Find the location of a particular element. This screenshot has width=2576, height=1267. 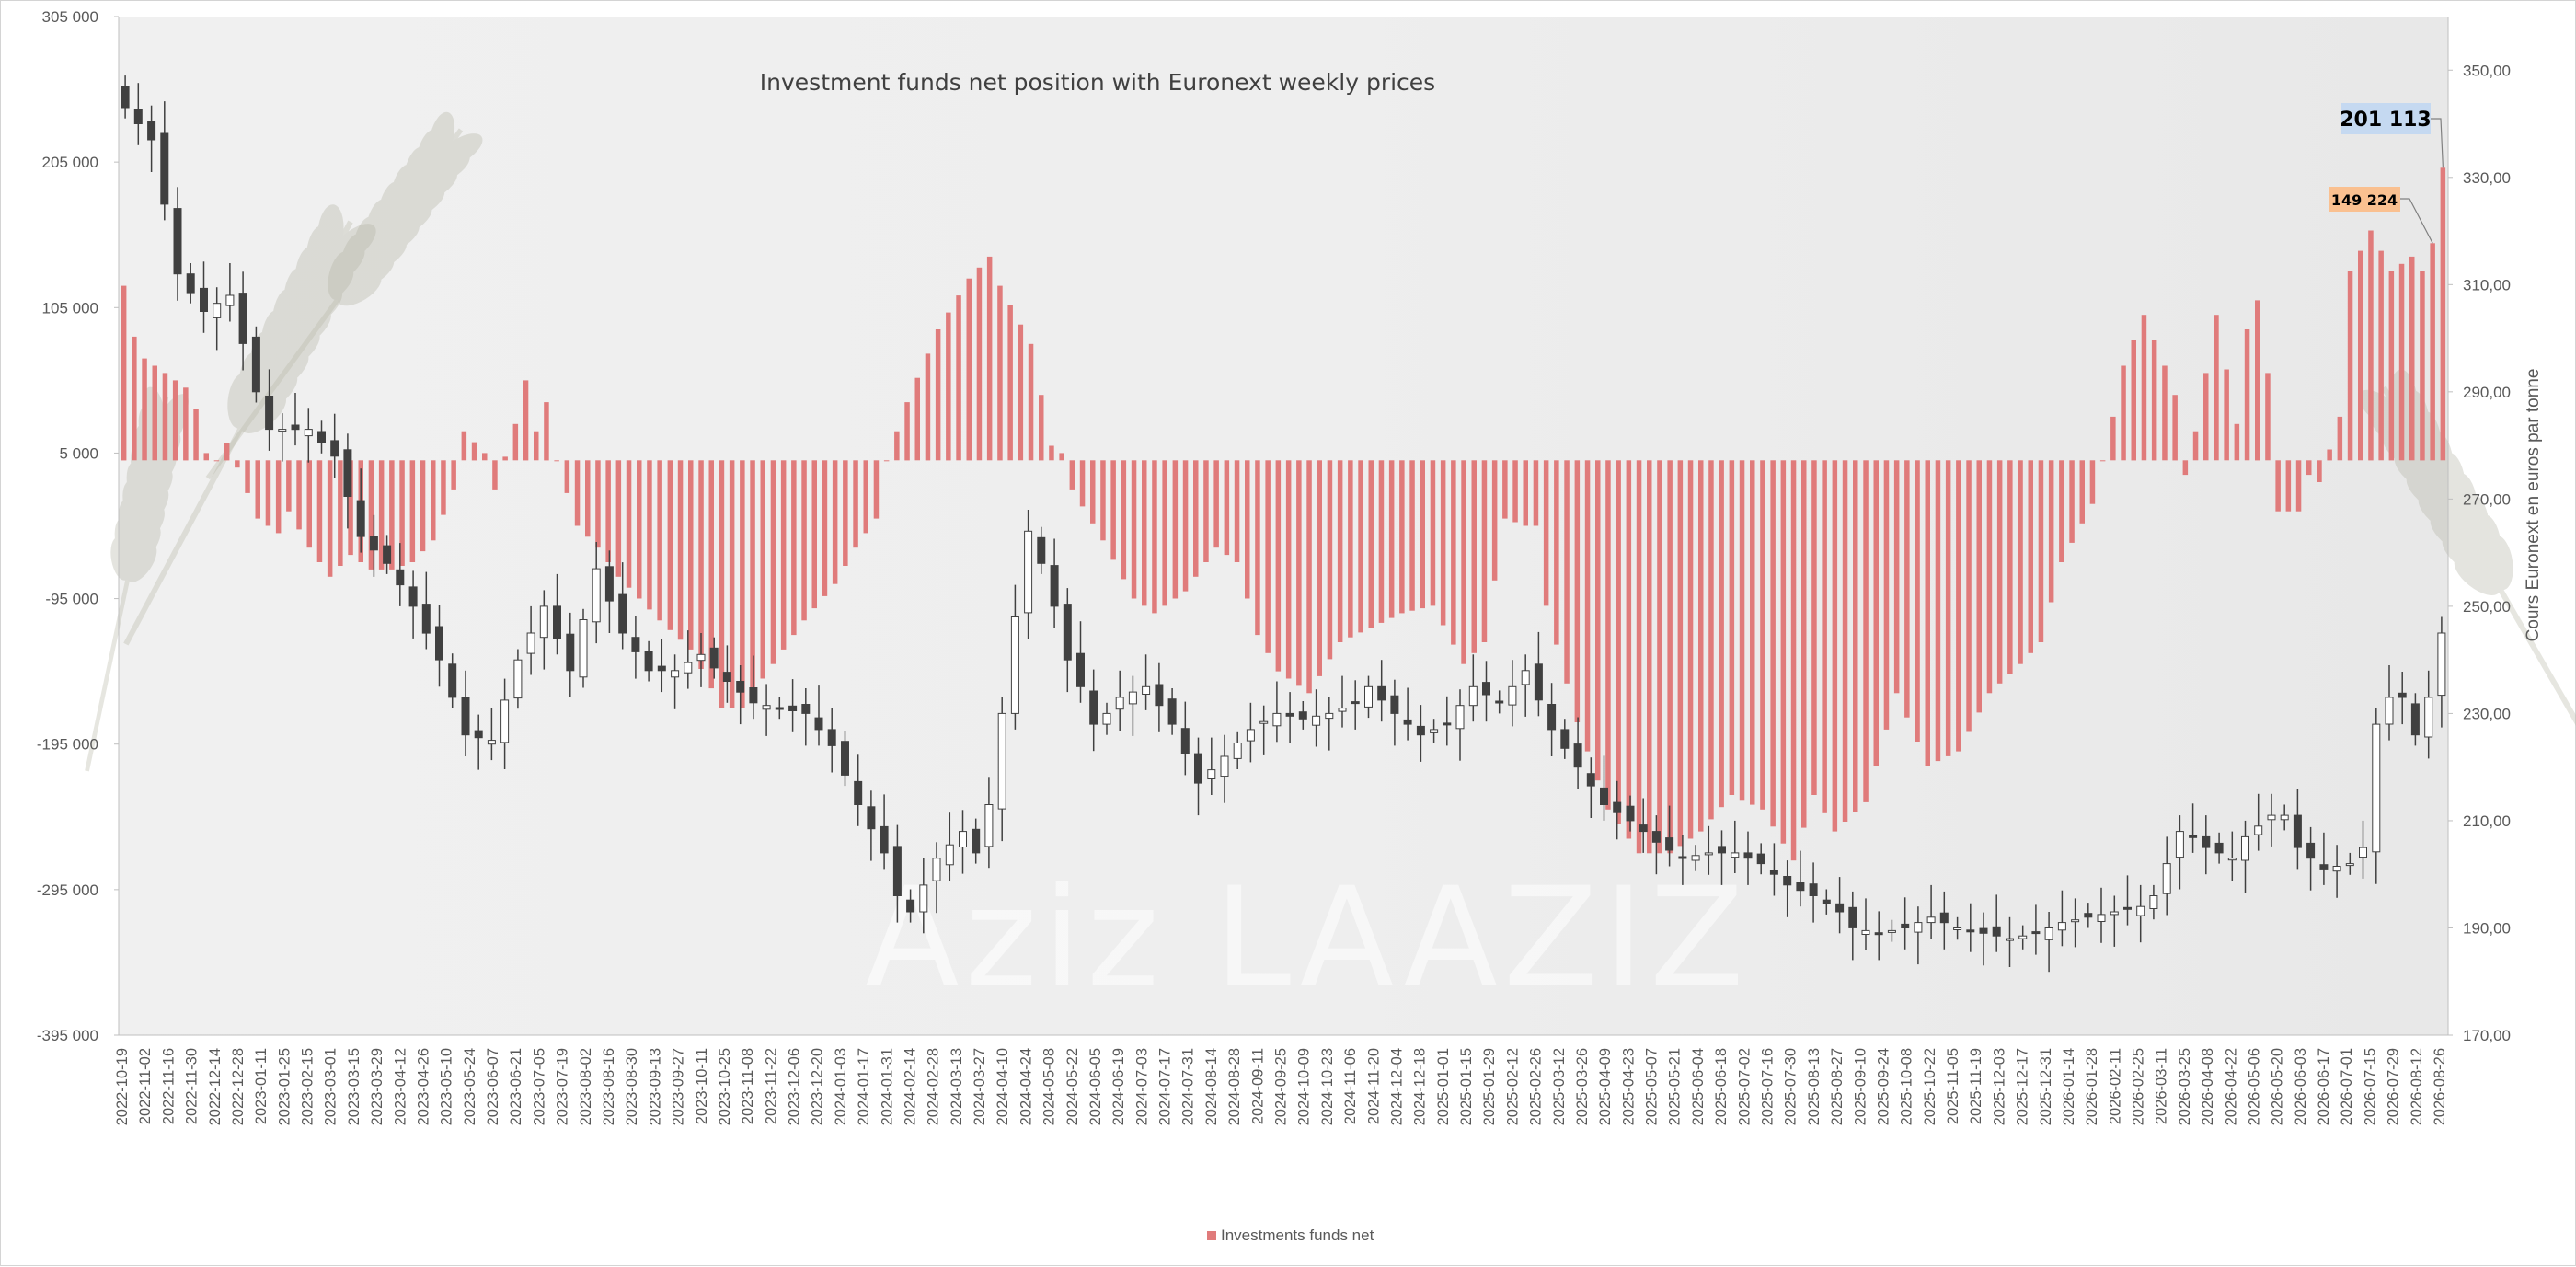

x-tick-label: 2022-10-19 is located at coordinates (122, 1086).